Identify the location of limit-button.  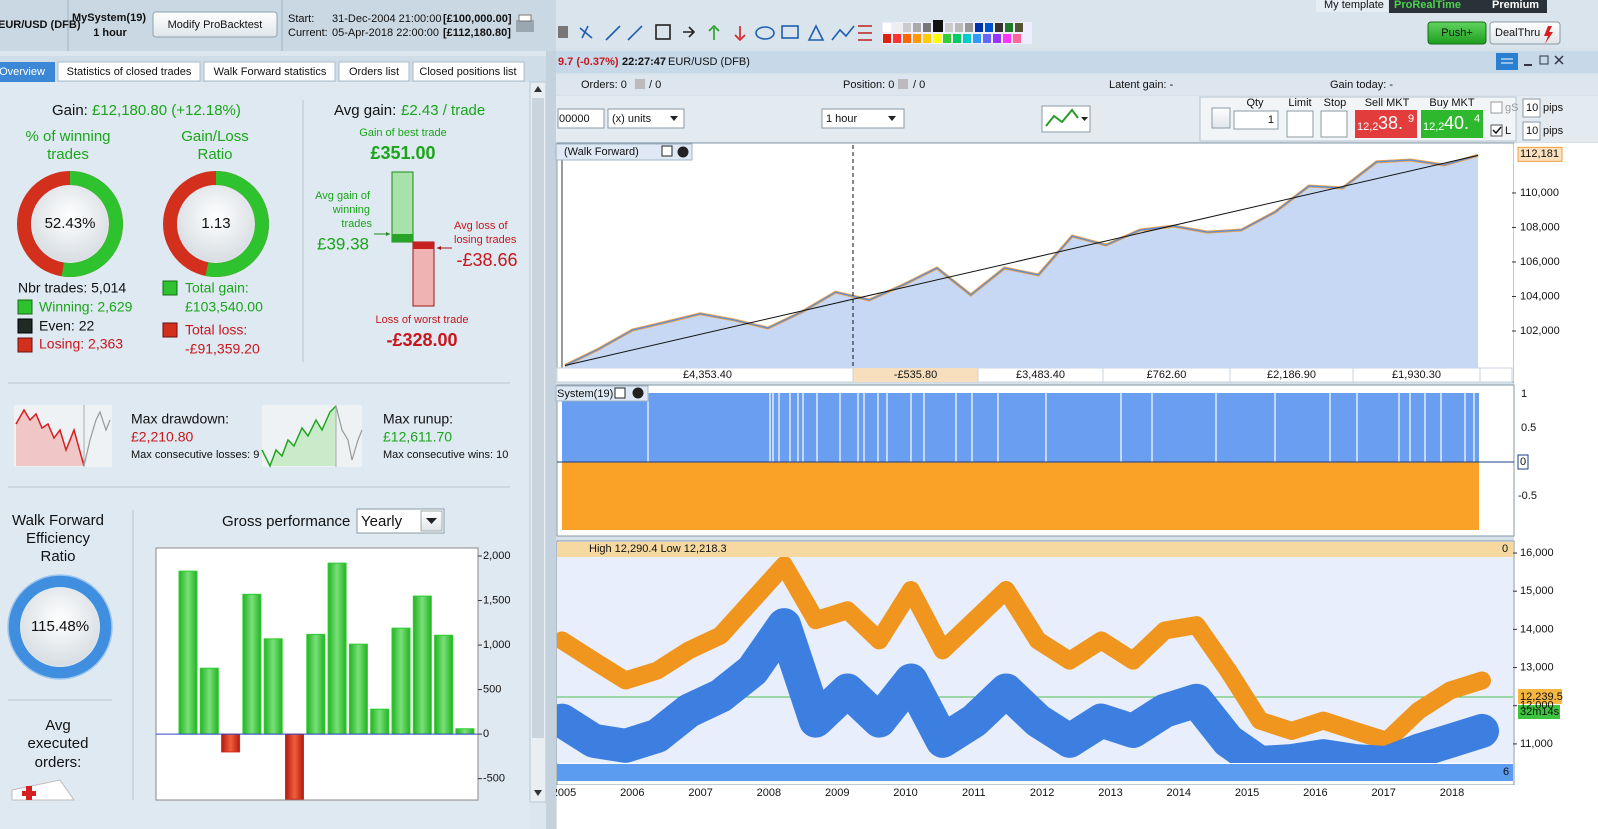
(1300, 124).